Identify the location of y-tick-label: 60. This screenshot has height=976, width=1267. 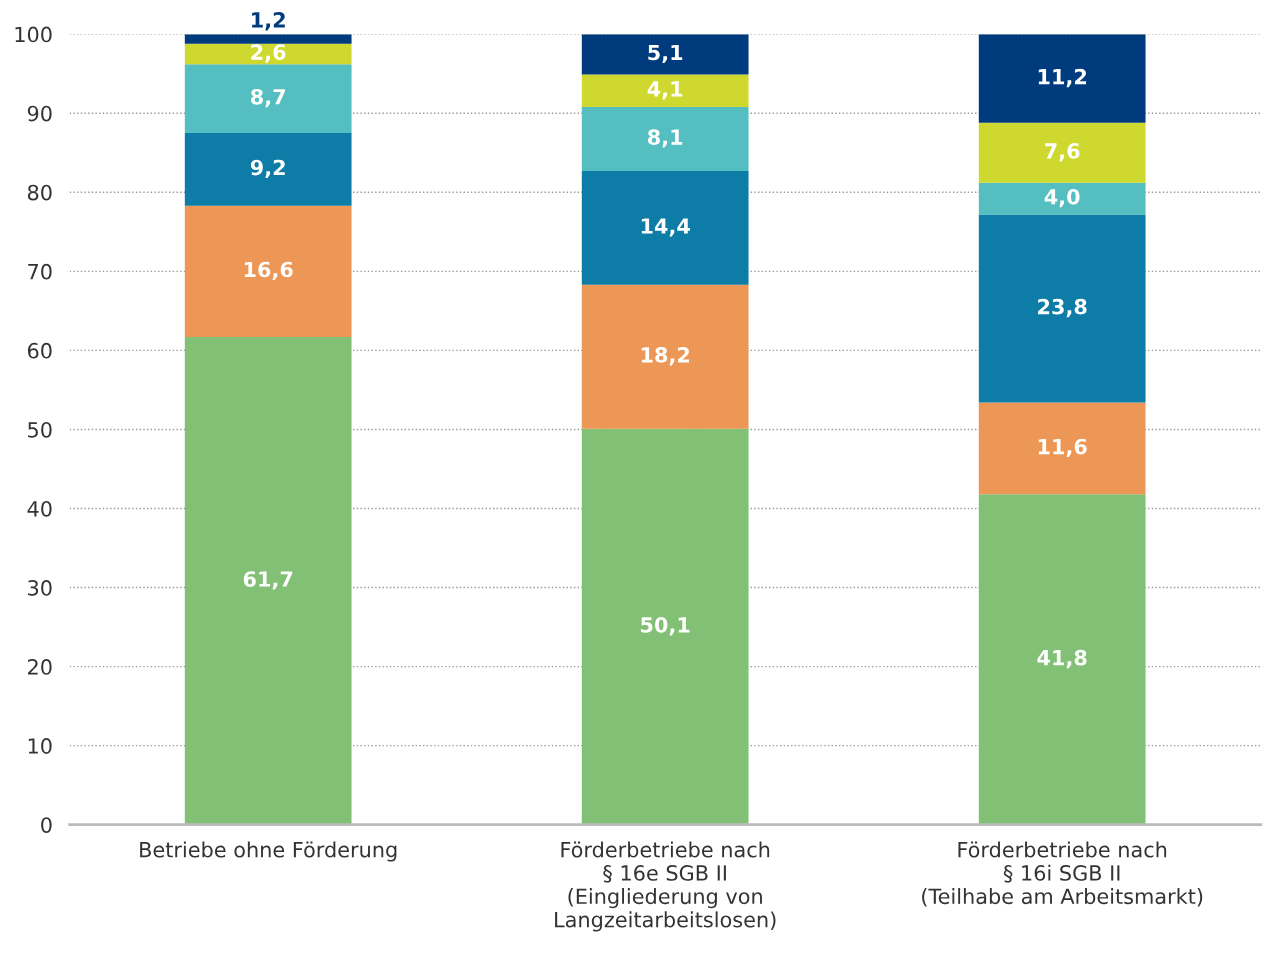
(39, 350).